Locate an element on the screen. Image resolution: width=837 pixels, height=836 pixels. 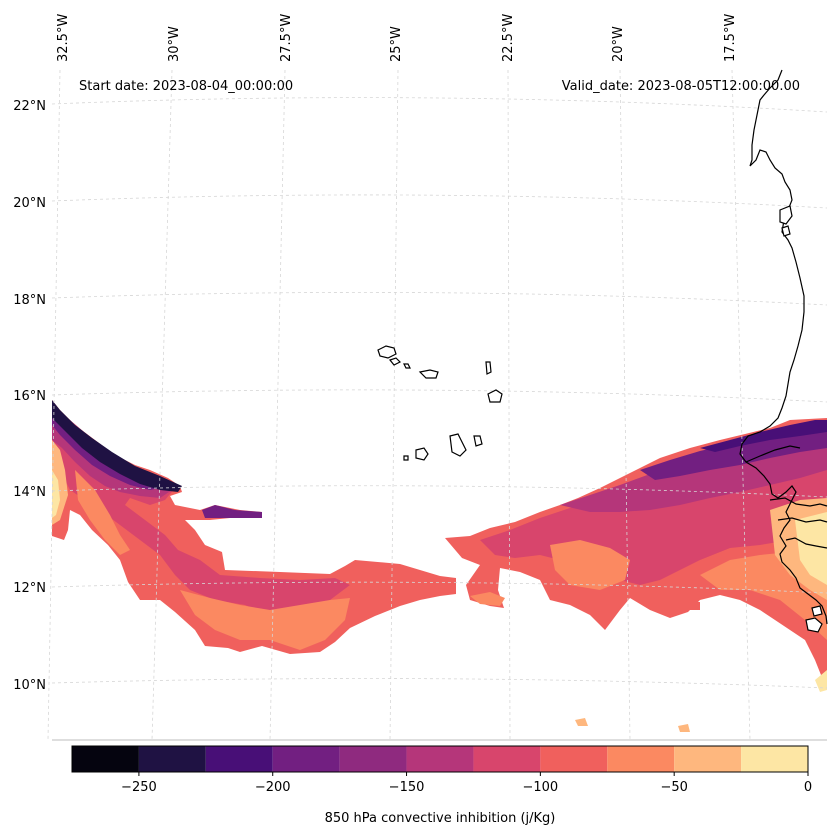
valid-date-label: Valid_date: 2023-08-05T12:00:00.00 is located at coordinates (681, 86).